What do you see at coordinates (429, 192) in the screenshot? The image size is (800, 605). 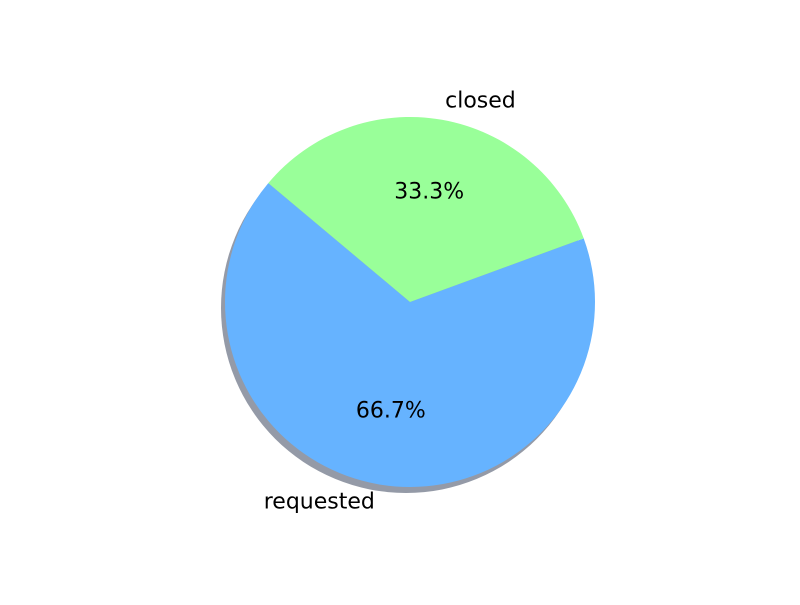 I see `pct-label-closed: 33.3%` at bounding box center [429, 192].